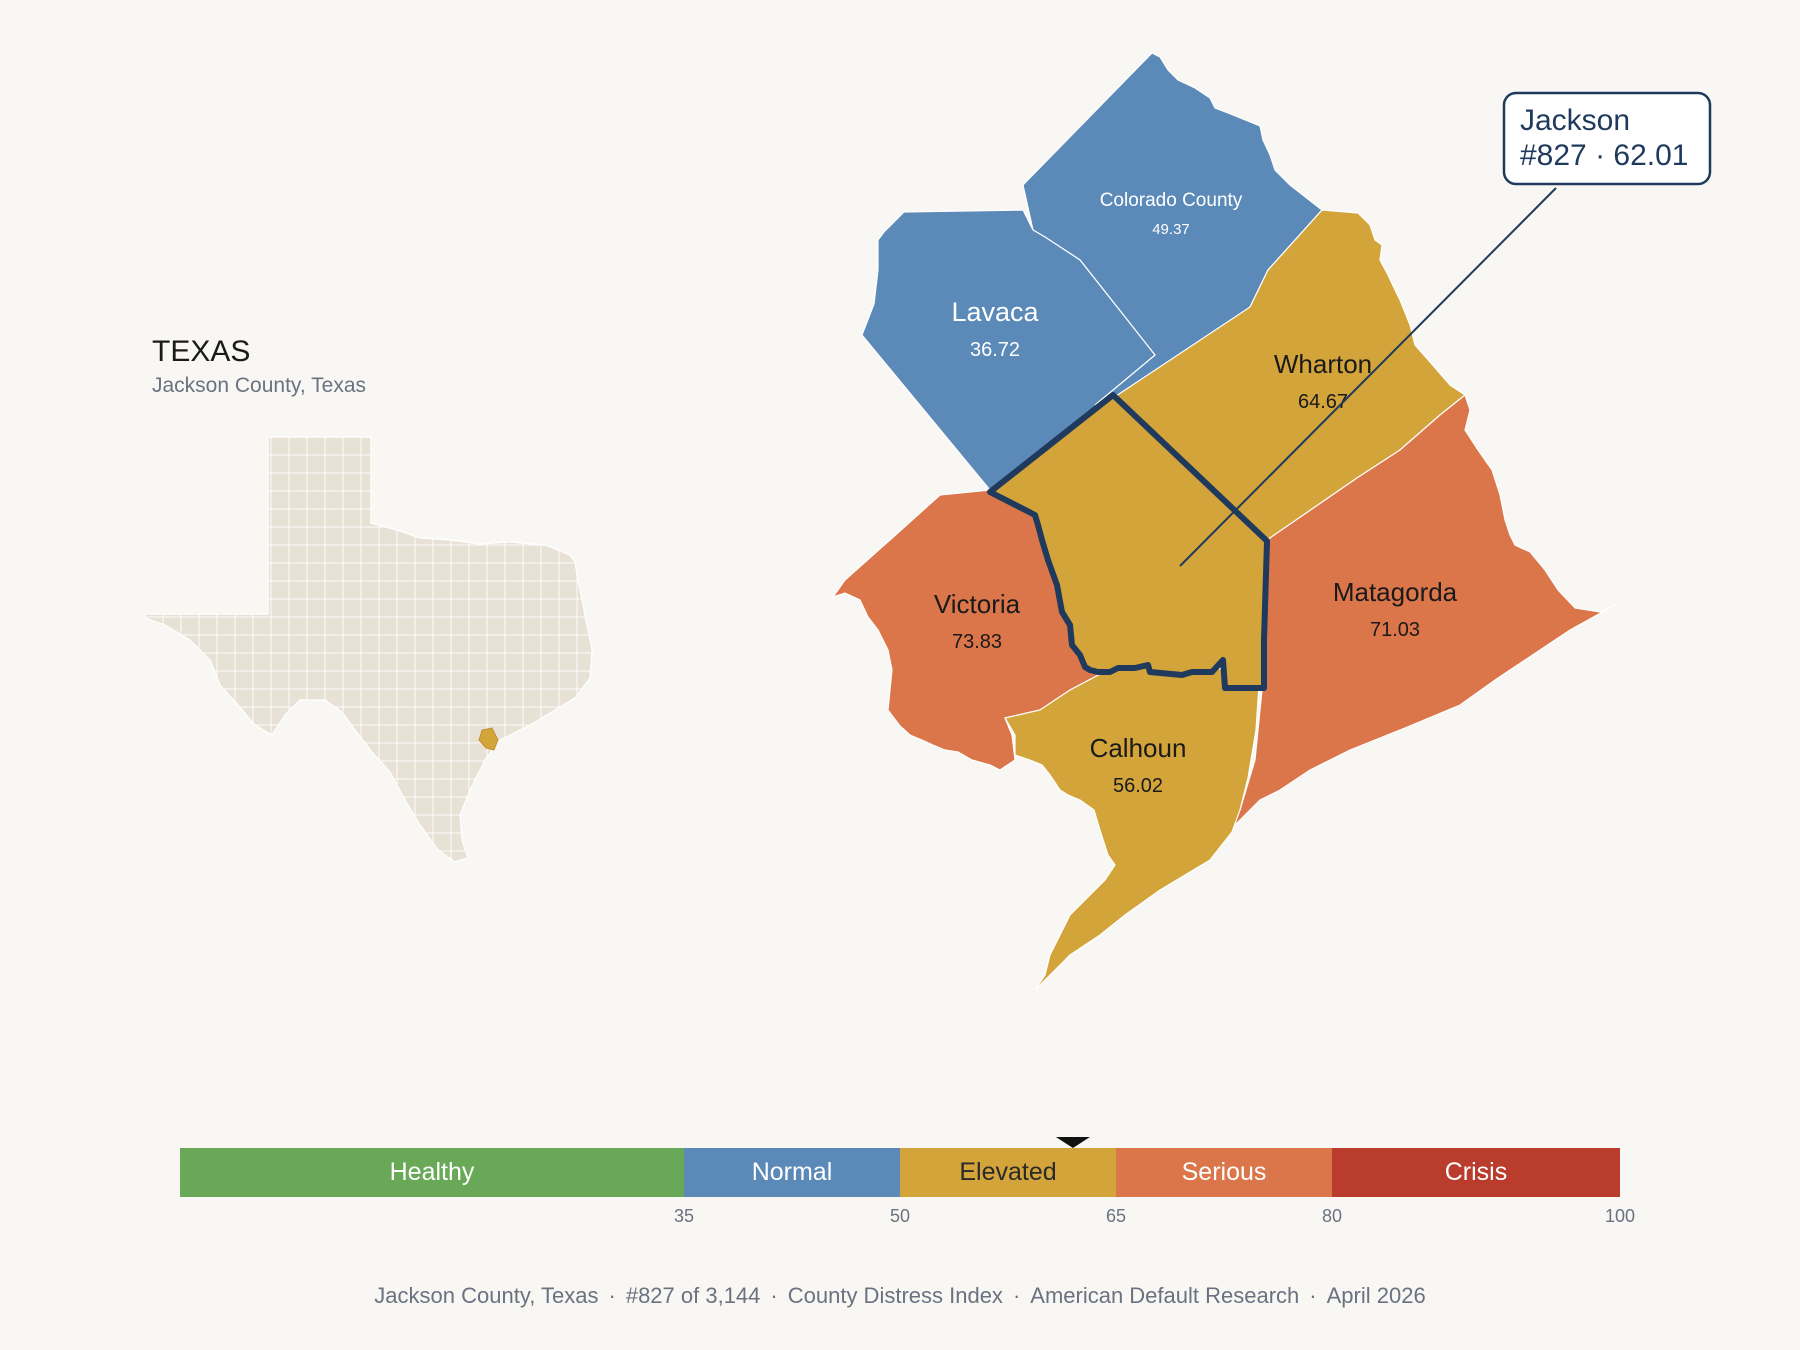 The width and height of the screenshot is (1800, 1350). What do you see at coordinates (1575, 120) in the screenshot?
I see `callout-county-name: Jackson` at bounding box center [1575, 120].